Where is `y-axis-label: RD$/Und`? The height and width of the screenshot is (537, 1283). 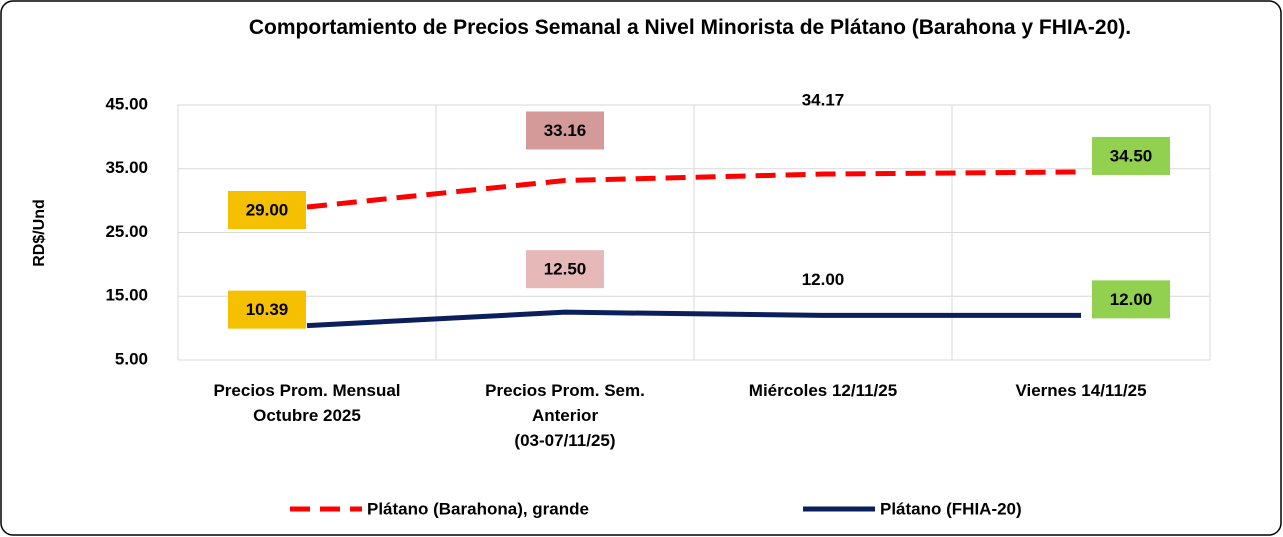 y-axis-label: RD$/Und is located at coordinates (39, 233).